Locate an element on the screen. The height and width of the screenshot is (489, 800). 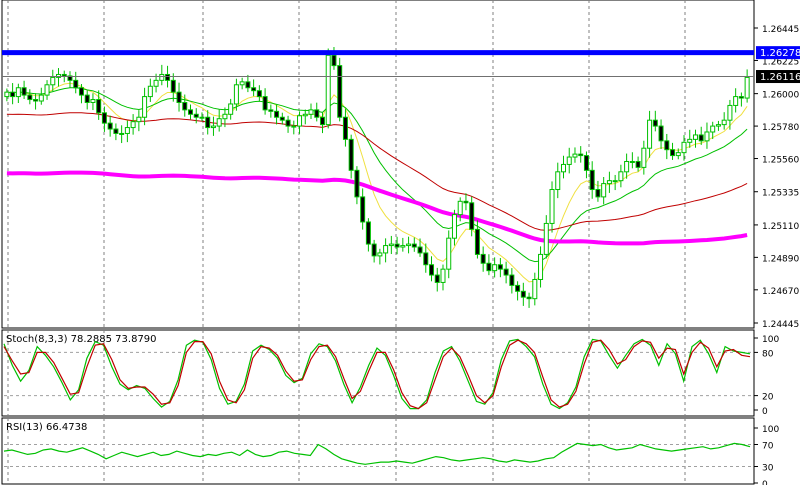
stochastic-lines is located at coordinates (377, 374).